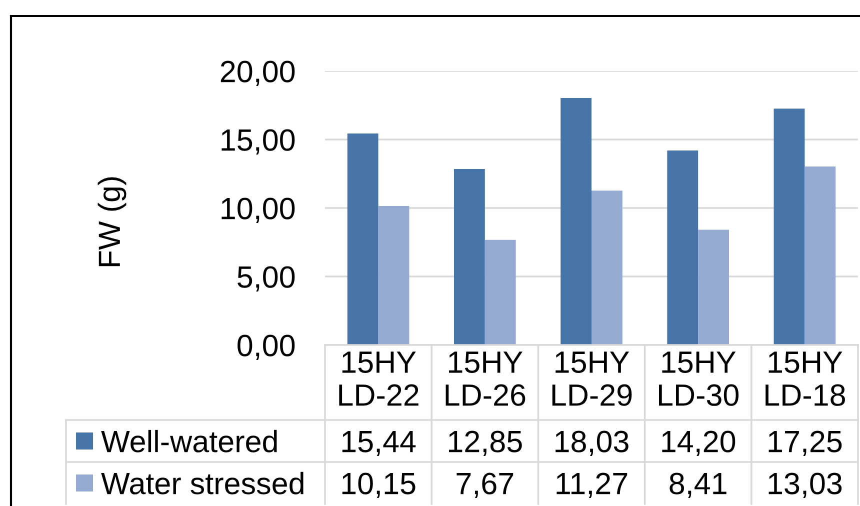  What do you see at coordinates (699, 379) in the screenshot?
I see `x-tick-label: 15HY LD-30` at bounding box center [699, 379].